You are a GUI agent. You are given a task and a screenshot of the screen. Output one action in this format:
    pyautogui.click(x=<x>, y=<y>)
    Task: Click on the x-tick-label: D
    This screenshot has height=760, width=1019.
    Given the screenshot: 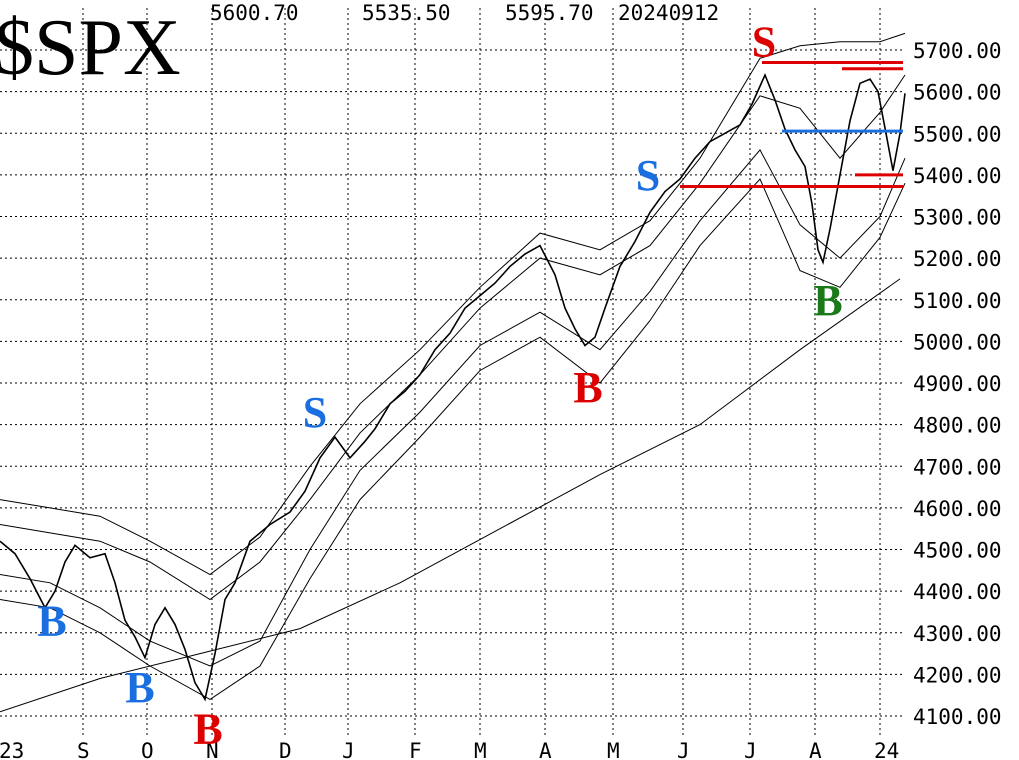 What is the action you would take?
    pyautogui.click(x=285, y=749)
    